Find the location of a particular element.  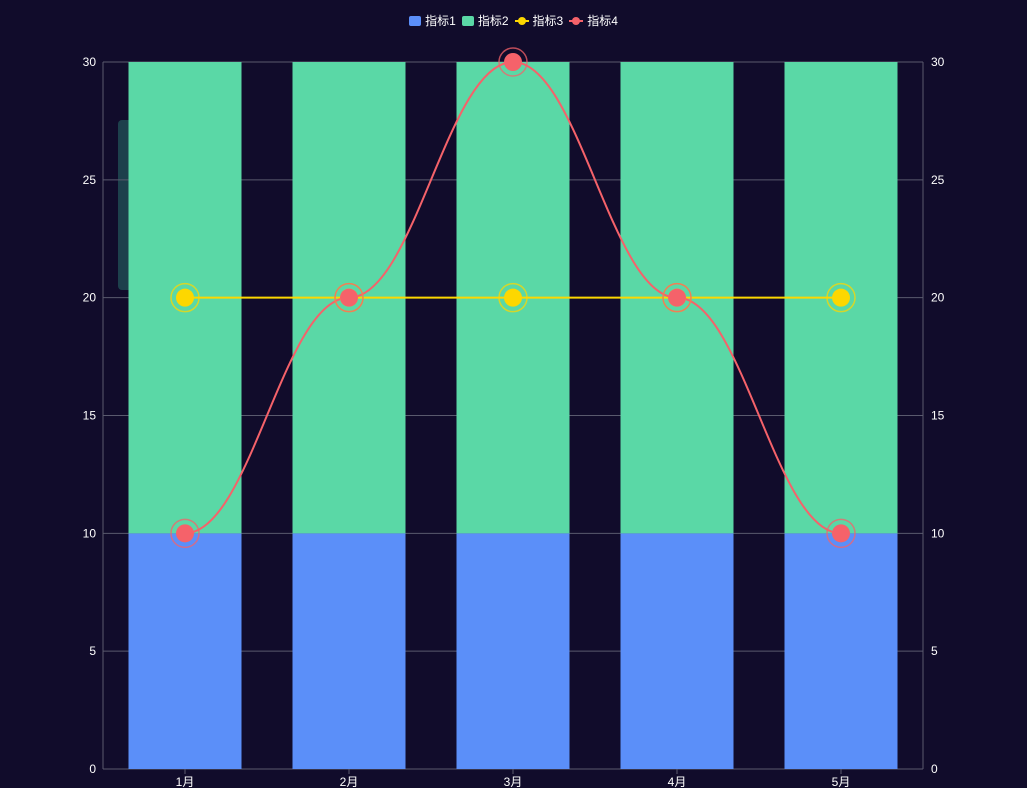

y2-tick-label: 25 is located at coordinates (938, 180).